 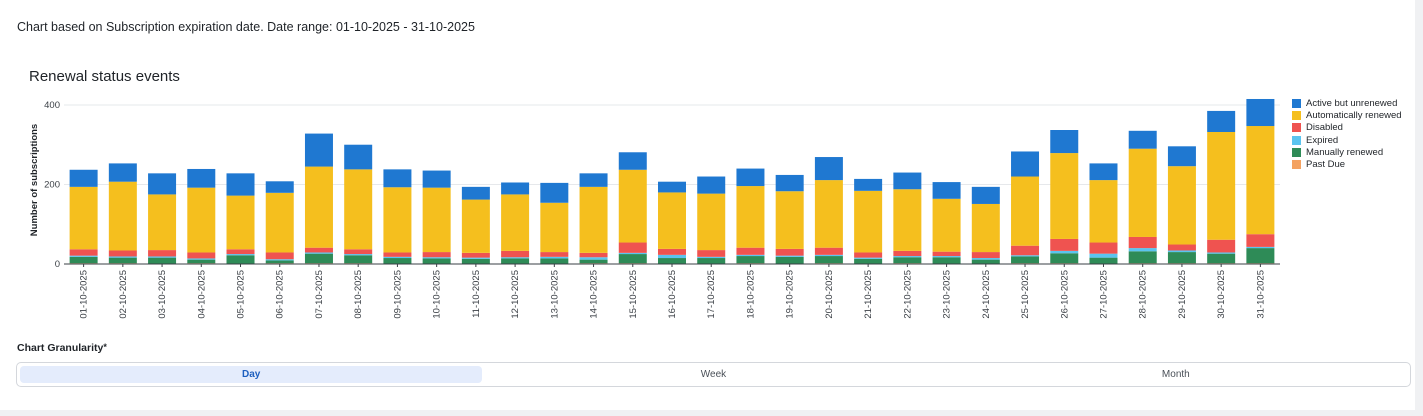 What do you see at coordinates (1347, 128) in the screenshot?
I see `legend-item: Disabled` at bounding box center [1347, 128].